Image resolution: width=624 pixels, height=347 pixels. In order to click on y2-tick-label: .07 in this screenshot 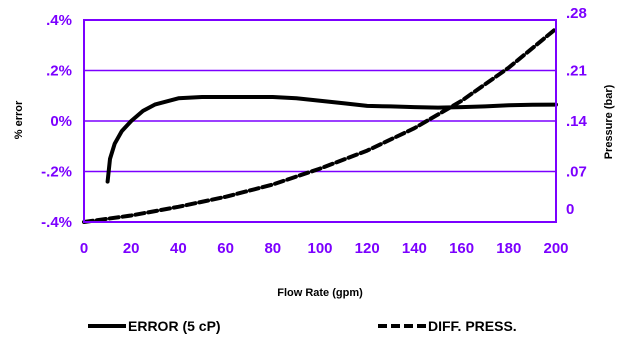, I will do `click(576, 172)`.